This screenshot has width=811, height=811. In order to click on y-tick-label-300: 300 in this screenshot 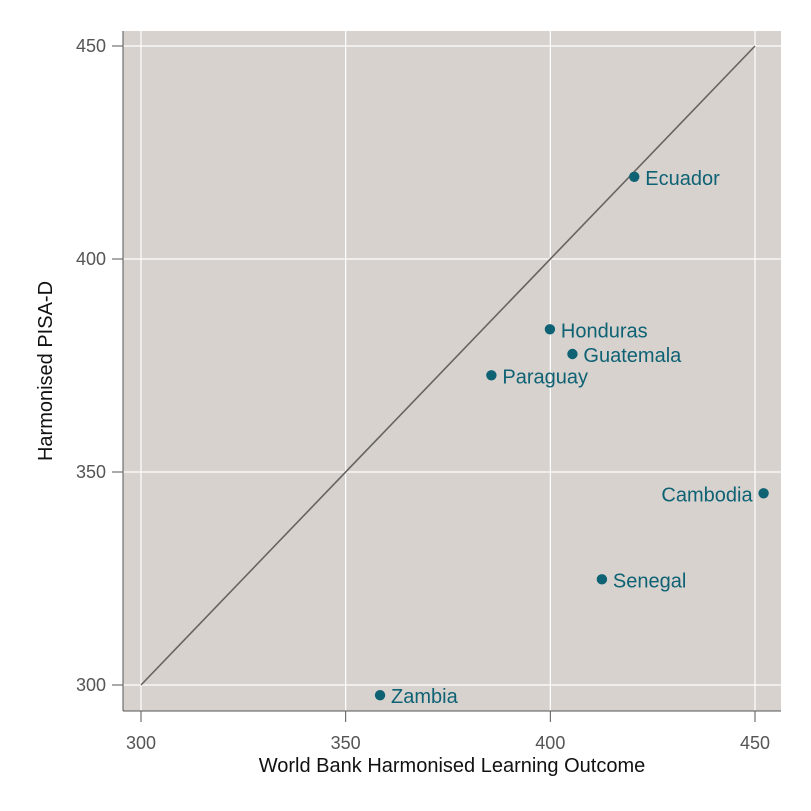, I will do `click(91, 685)`.